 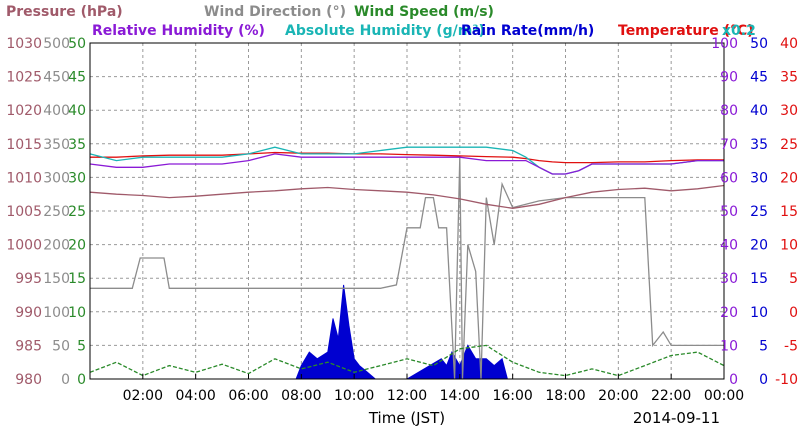 What do you see at coordinates (301, 396) in the screenshot?
I see `x-tick-label: 08:00` at bounding box center [301, 396].